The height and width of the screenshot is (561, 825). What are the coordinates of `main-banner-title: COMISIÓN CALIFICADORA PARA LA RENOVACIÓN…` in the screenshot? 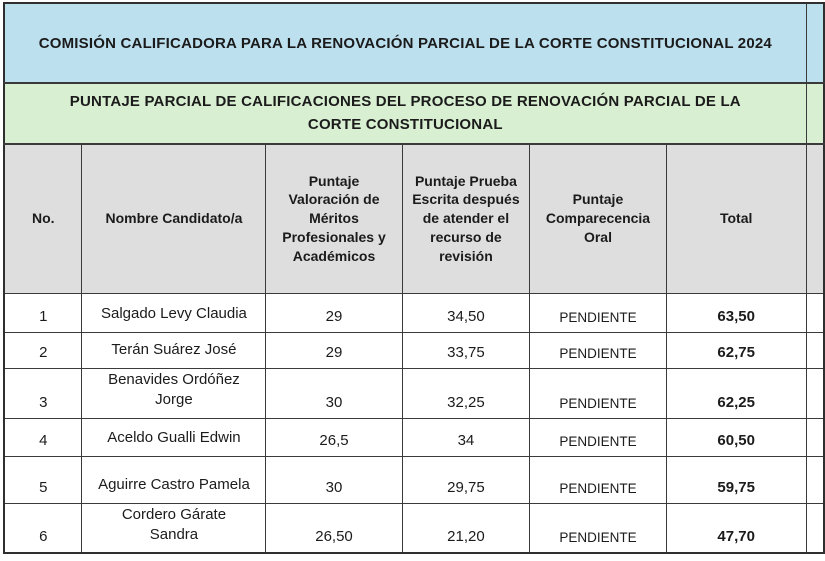 It's located at (405, 43).